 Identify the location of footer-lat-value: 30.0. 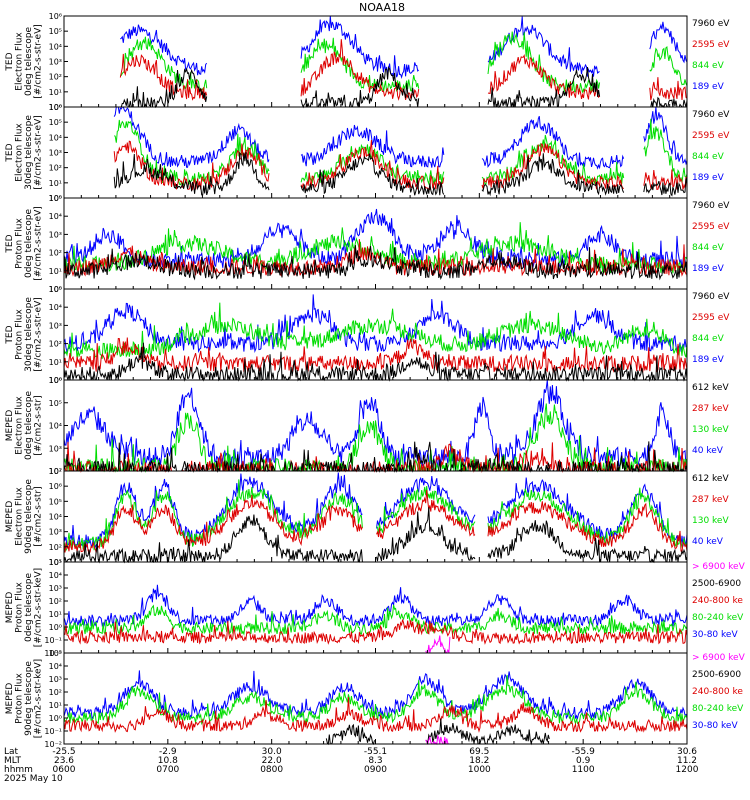
(272, 752).